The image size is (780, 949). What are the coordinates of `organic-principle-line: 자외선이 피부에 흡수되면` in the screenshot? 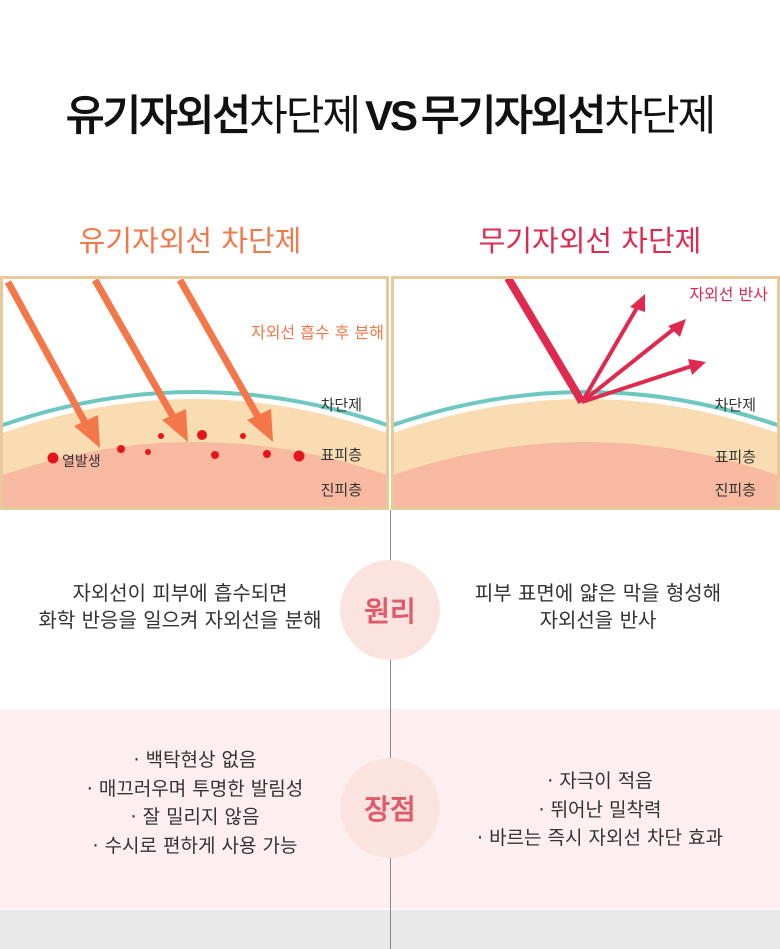 It's located at (180, 593).